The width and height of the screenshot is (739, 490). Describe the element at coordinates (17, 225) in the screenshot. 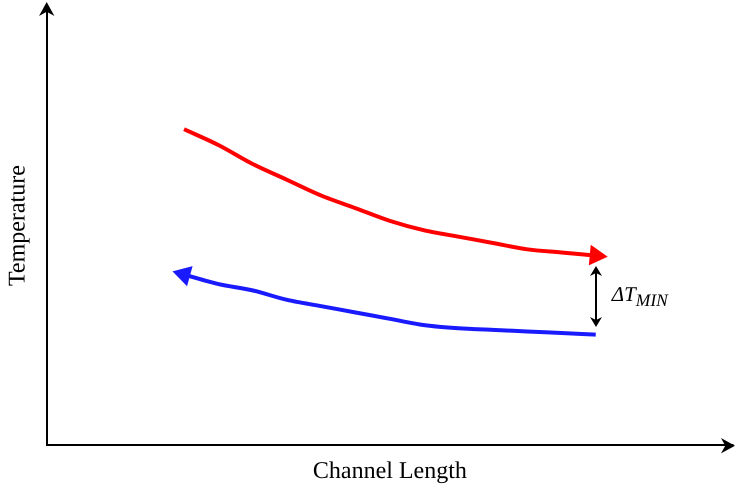

I see `y-axis-title: Temperature` at that location.